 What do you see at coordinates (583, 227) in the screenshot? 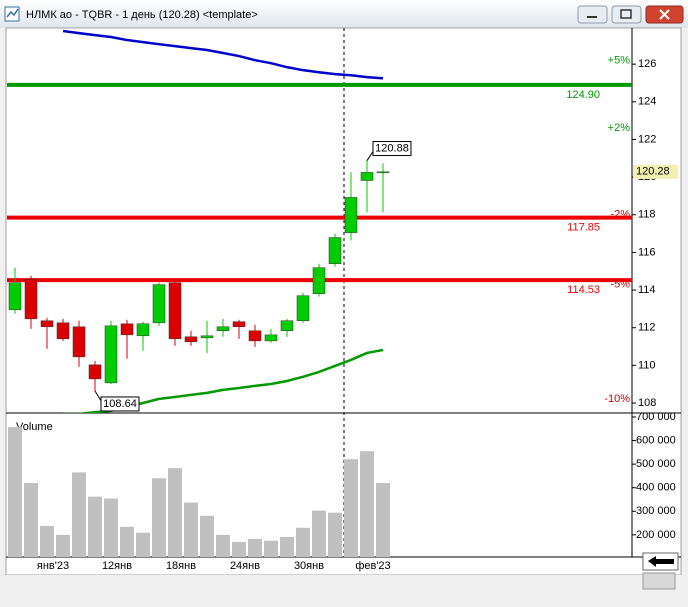
I see `level-label: 117.85` at bounding box center [583, 227].